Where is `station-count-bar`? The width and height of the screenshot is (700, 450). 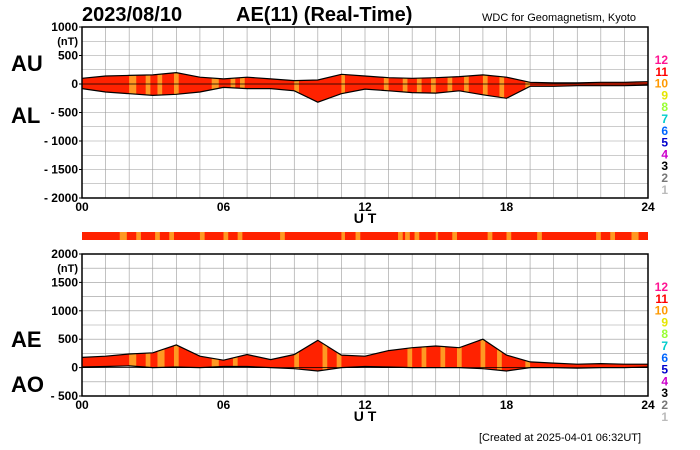
station-count-bar is located at coordinates (365, 236).